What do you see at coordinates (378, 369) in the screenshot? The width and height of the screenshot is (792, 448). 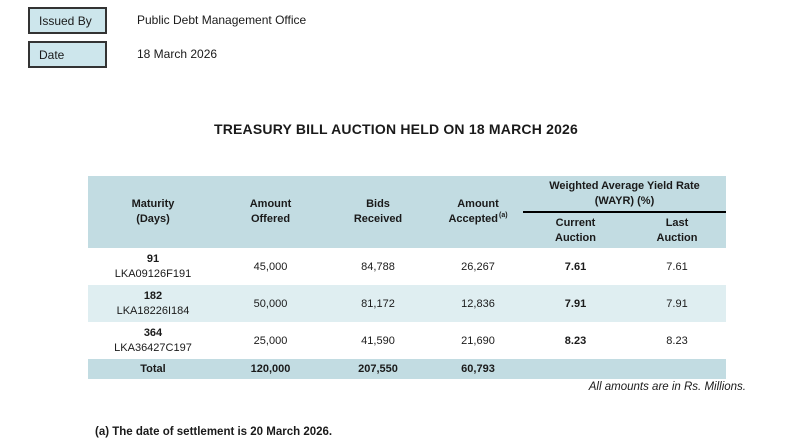 I see `total-bids-received: 207,550` at bounding box center [378, 369].